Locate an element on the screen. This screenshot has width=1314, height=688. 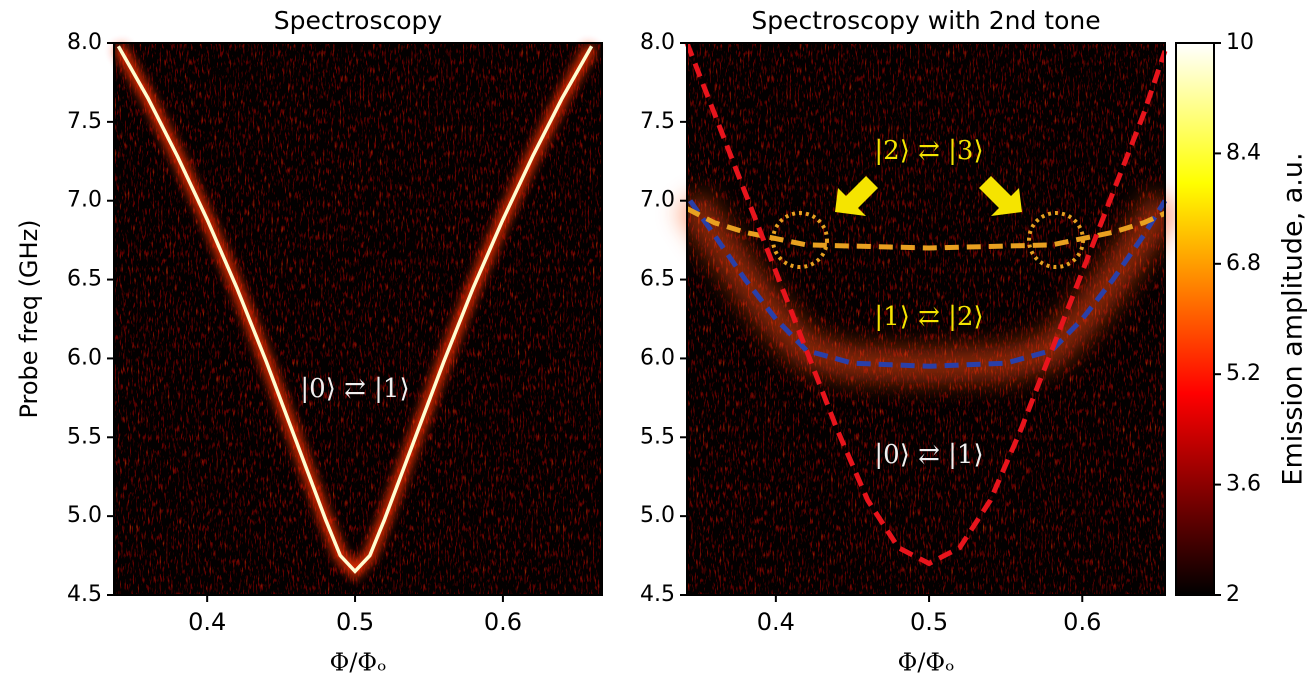
colorbar-tick-label: 2 is located at coordinates (1233, 594).